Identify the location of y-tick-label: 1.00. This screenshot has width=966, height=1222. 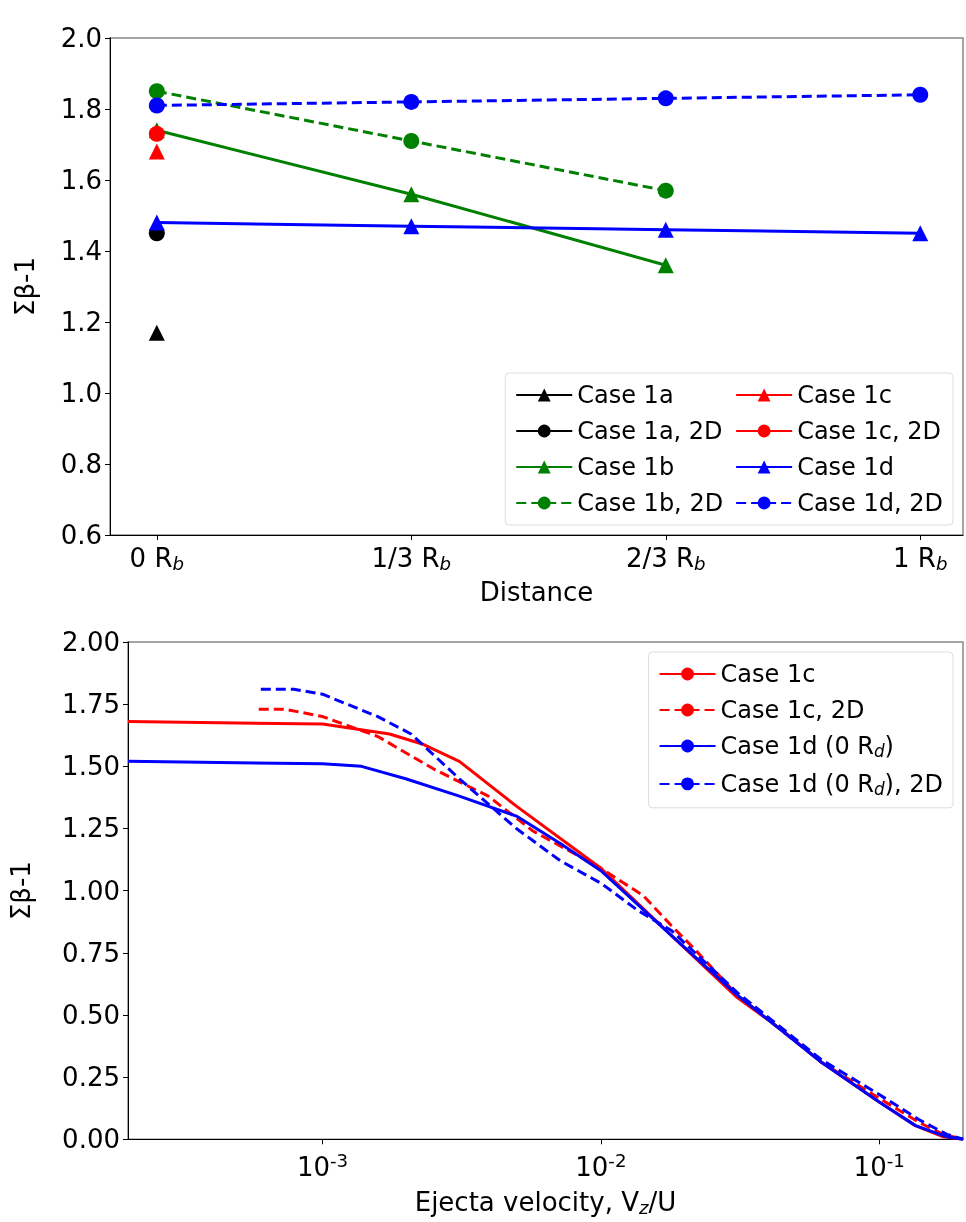
(91, 890).